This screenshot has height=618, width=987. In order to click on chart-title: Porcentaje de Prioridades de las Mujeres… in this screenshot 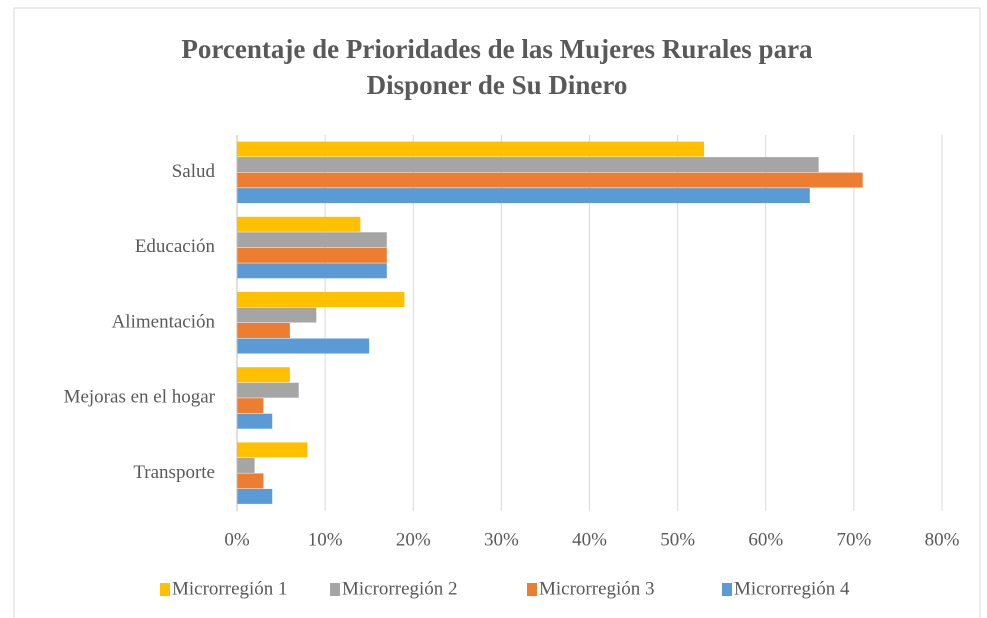, I will do `click(497, 67)`.